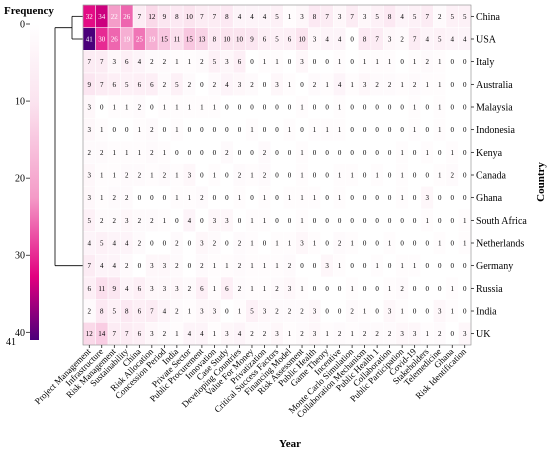 This screenshot has width=550, height=453. Describe the element at coordinates (20, 256) in the screenshot. I see `colorbar-tick-label: 30` at that location.